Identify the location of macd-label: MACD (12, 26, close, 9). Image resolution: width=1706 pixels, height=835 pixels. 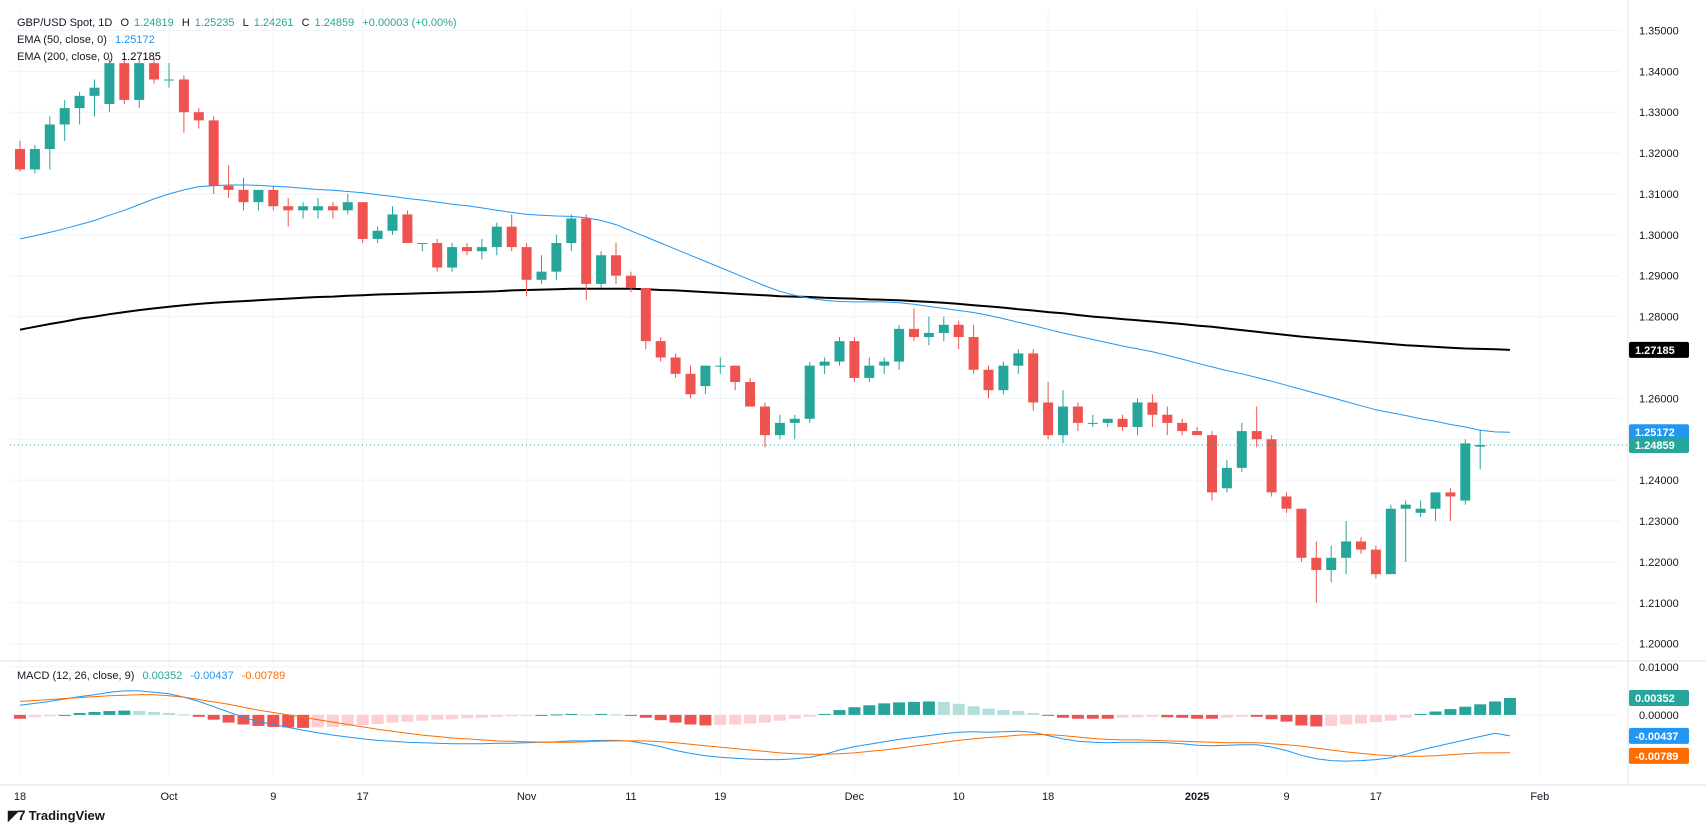
(76, 676).